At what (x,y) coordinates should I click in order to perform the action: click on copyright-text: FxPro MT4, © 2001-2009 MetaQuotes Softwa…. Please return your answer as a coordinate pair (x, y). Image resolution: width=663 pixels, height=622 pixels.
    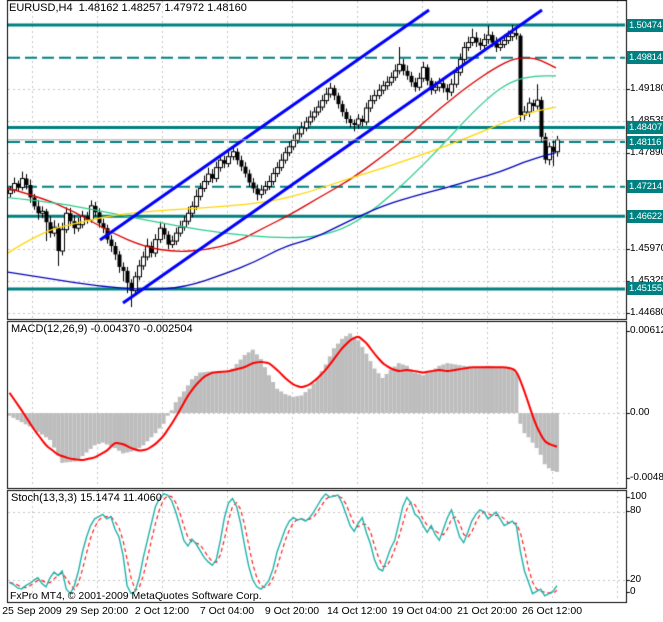
    Looking at the image, I should click on (136, 596).